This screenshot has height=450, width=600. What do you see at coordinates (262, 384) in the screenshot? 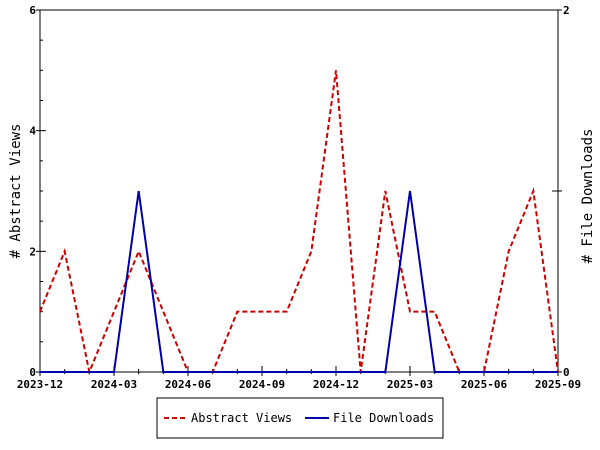
I see `x-tick-label: 2024-09` at bounding box center [262, 384].